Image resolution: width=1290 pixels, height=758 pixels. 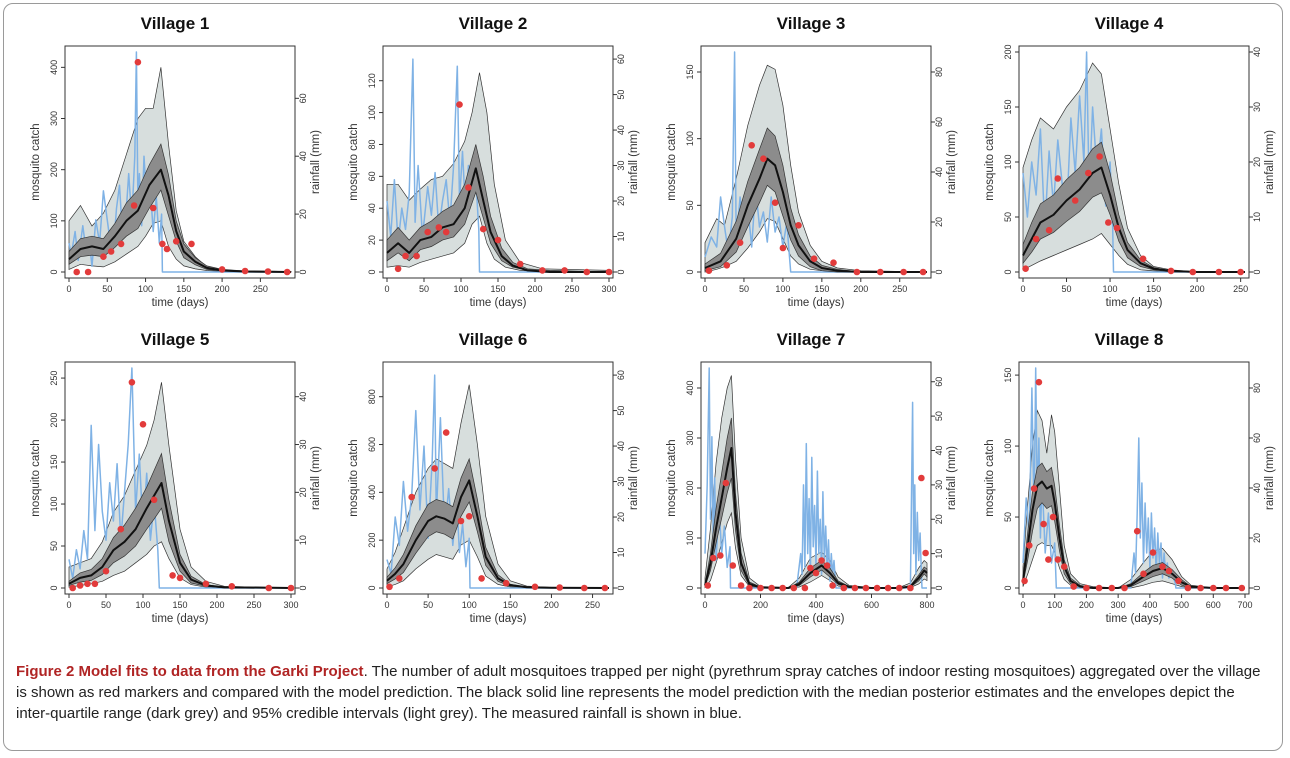 I want to click on panel-title: Village 1, so click(x=175, y=23).